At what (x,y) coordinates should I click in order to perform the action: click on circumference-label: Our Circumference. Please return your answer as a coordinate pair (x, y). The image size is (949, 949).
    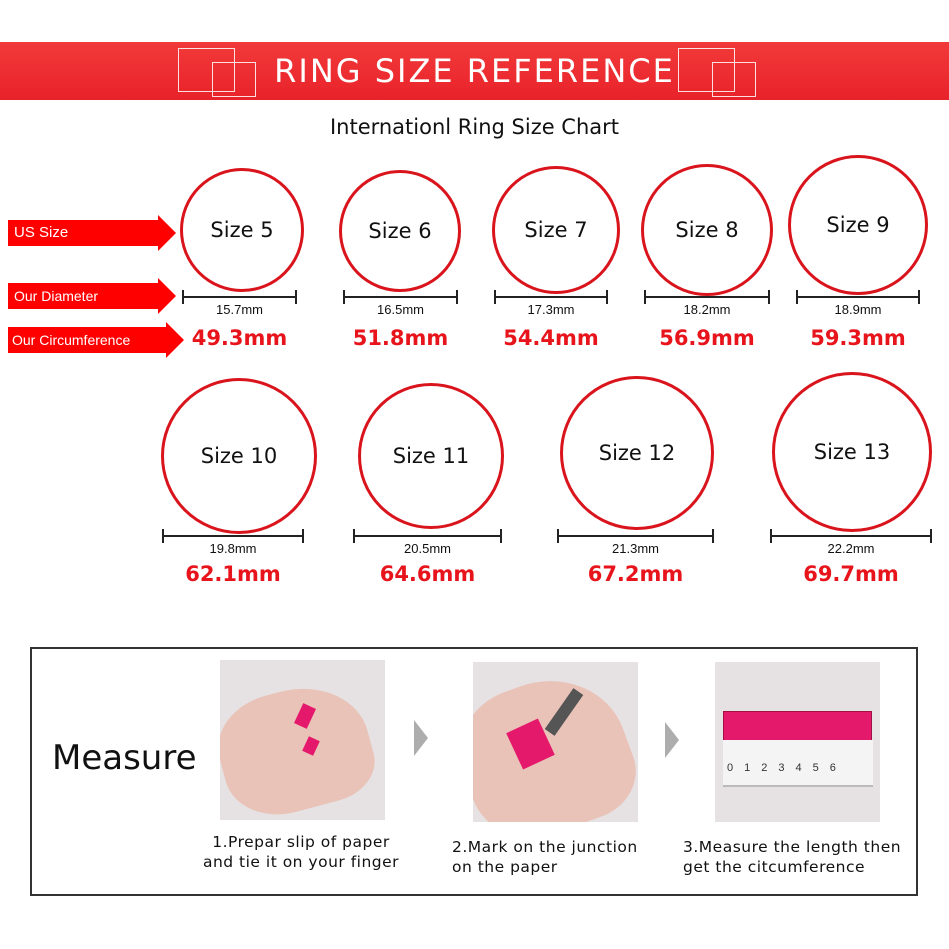
    Looking at the image, I should click on (96, 340).